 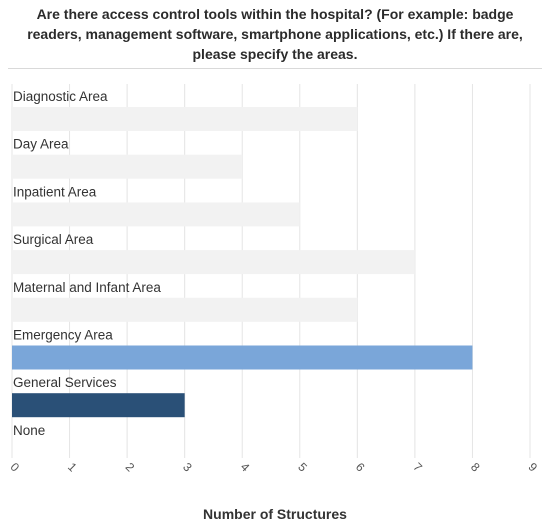 What do you see at coordinates (130, 467) in the screenshot?
I see `x-tick-label-2: 2` at bounding box center [130, 467].